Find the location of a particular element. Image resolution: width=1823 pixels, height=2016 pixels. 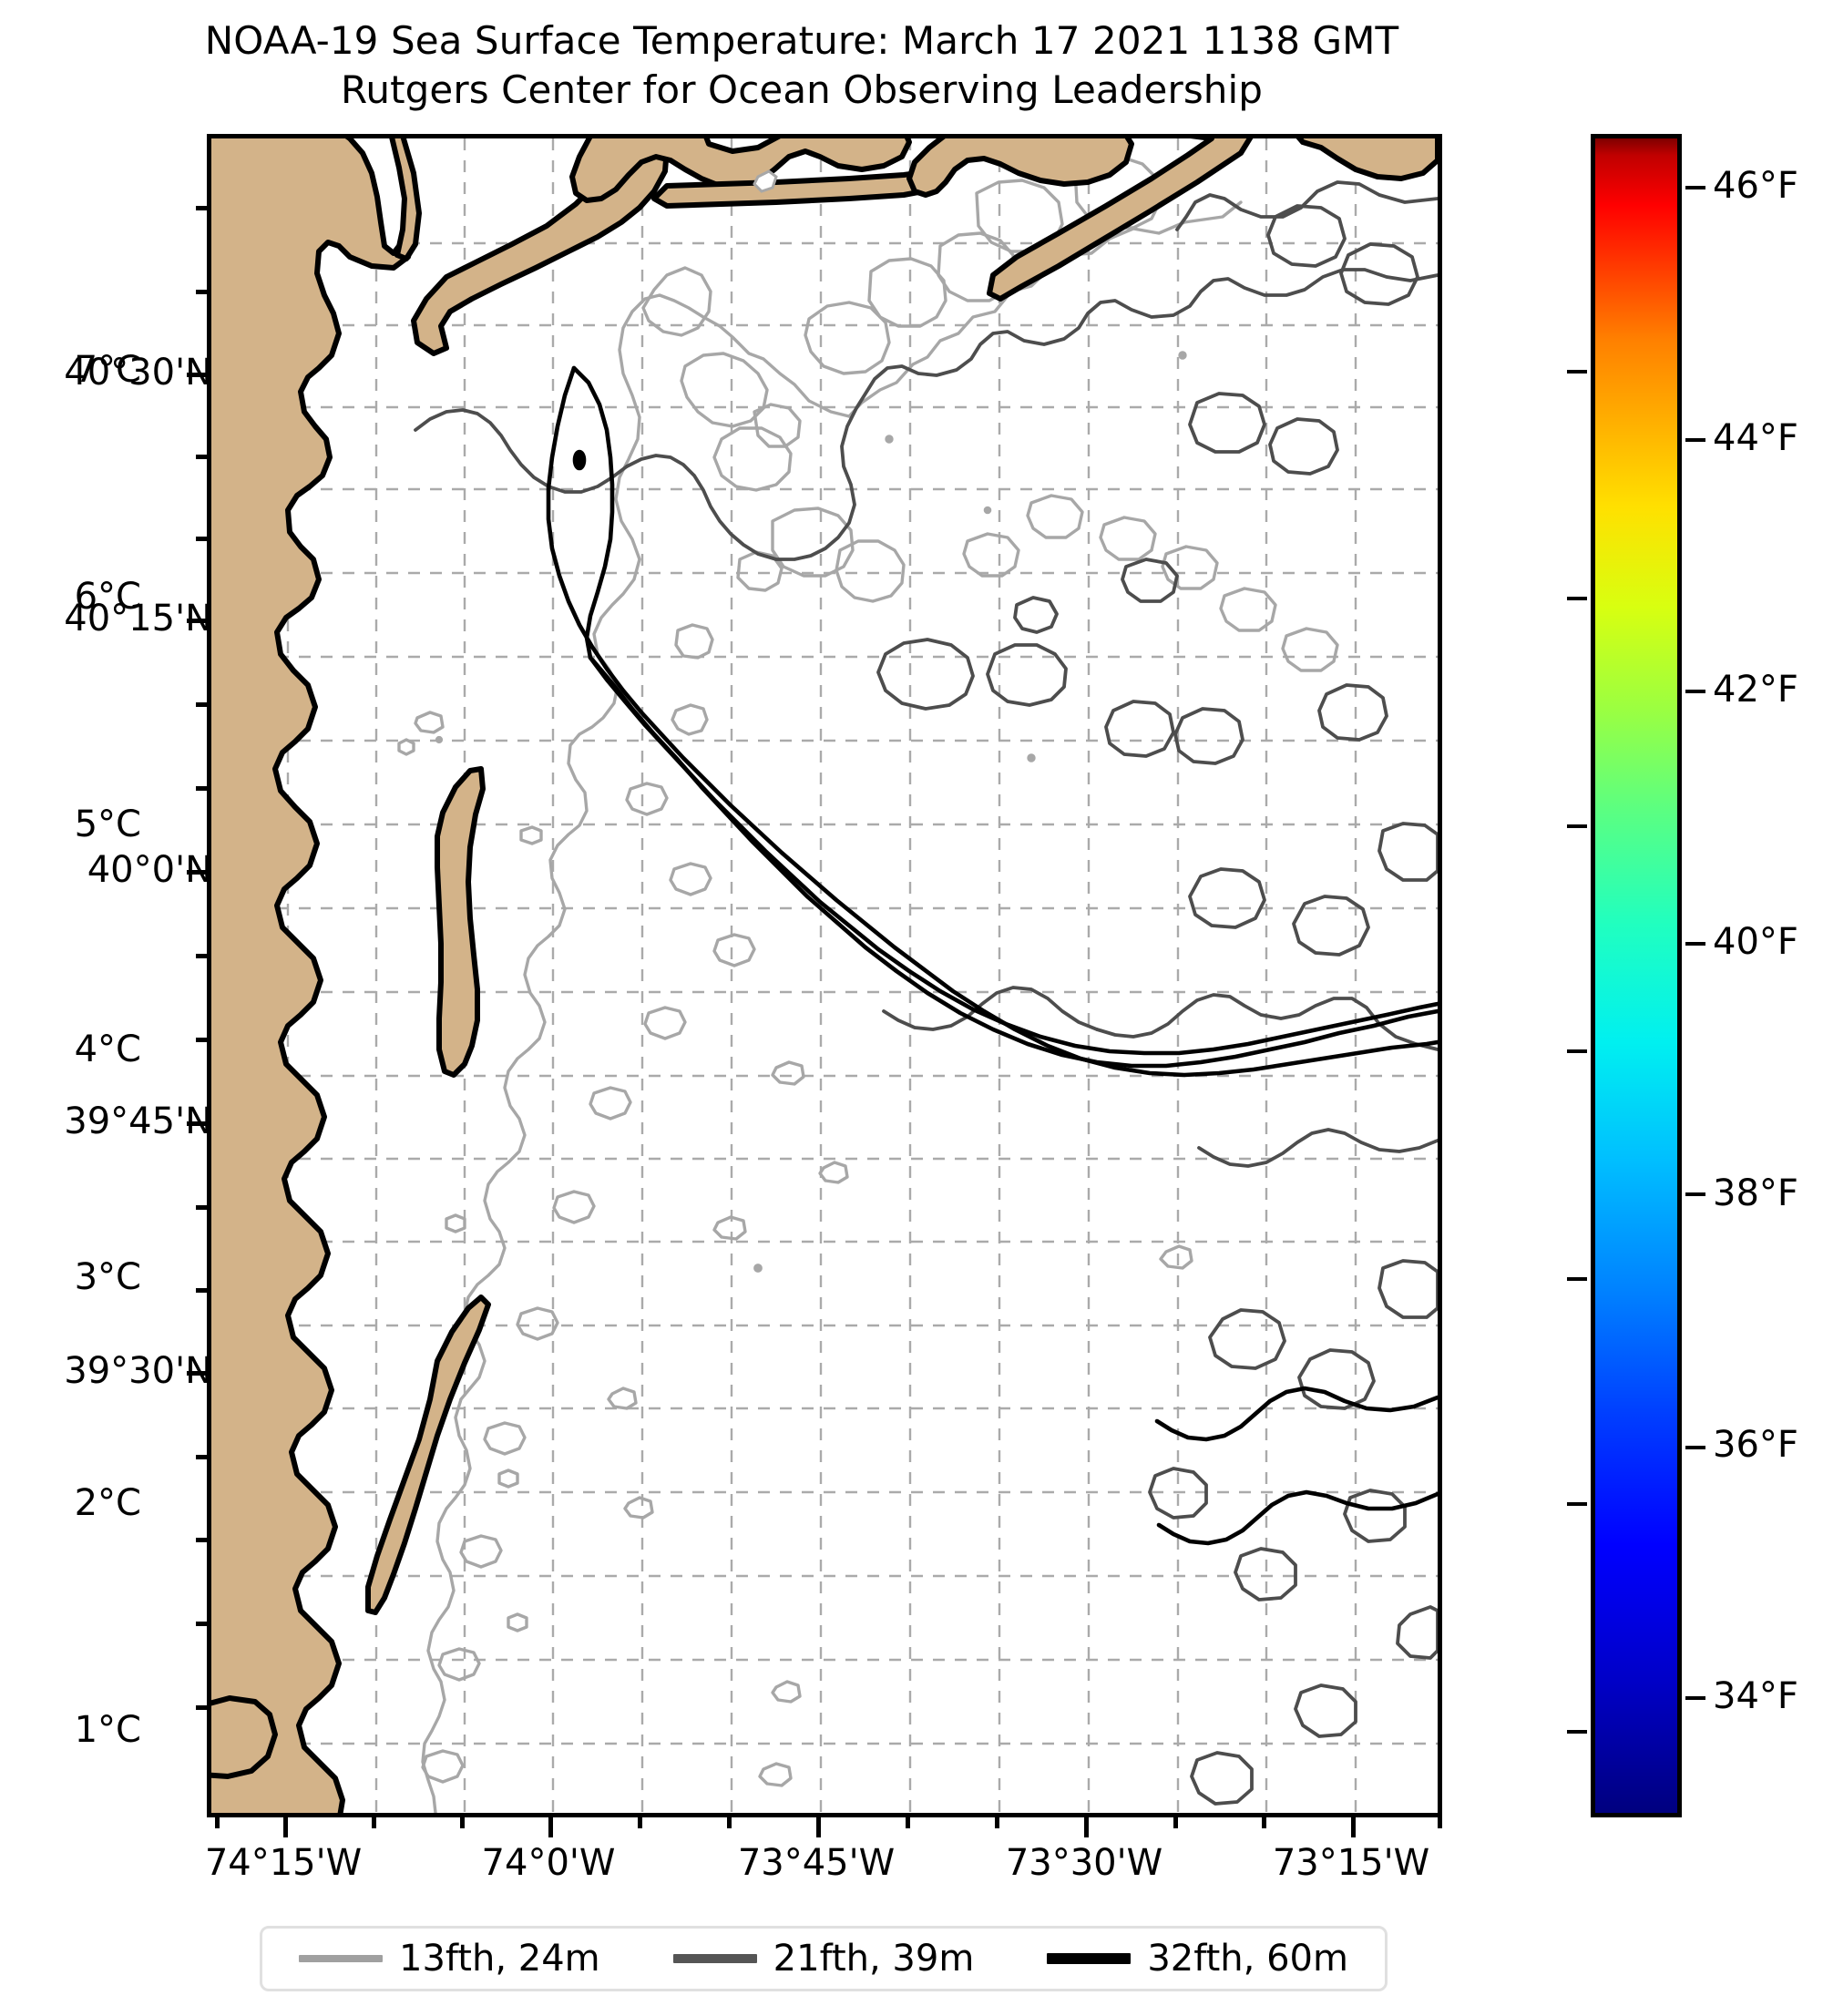

colorbar-label-fahrenheit-38: 38°F is located at coordinates (1755, 1193).